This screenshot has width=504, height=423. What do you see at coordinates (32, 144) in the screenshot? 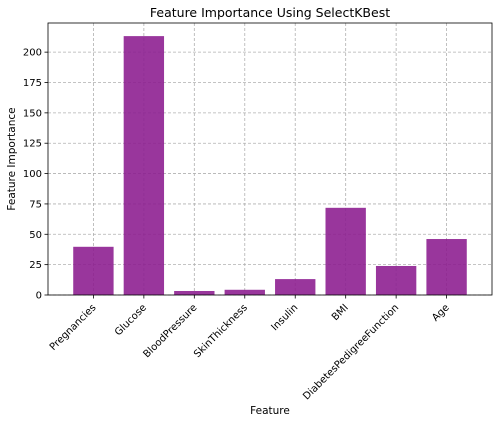
I see `y-tick-label: 125` at bounding box center [32, 144].